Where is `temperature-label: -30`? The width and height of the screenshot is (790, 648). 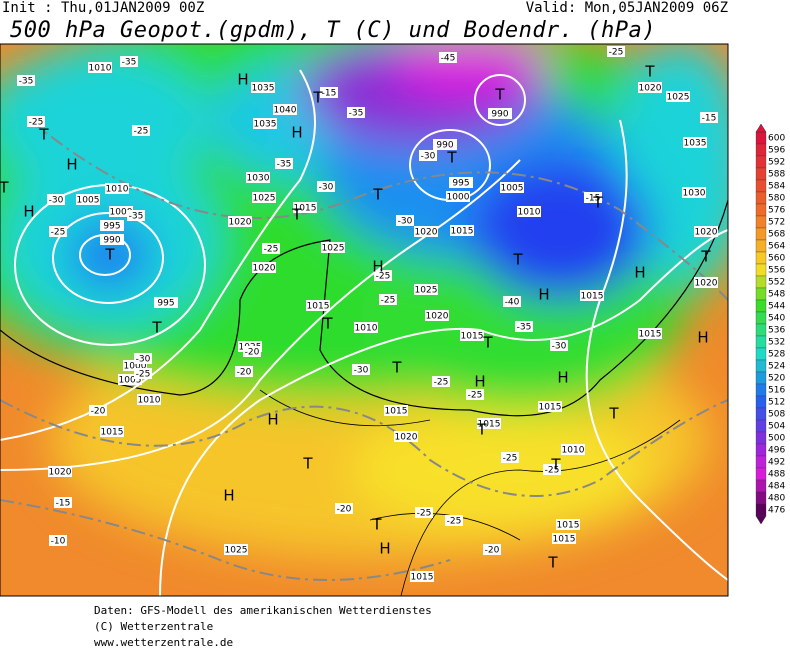 temperature-label: -30 is located at coordinates (56, 201).